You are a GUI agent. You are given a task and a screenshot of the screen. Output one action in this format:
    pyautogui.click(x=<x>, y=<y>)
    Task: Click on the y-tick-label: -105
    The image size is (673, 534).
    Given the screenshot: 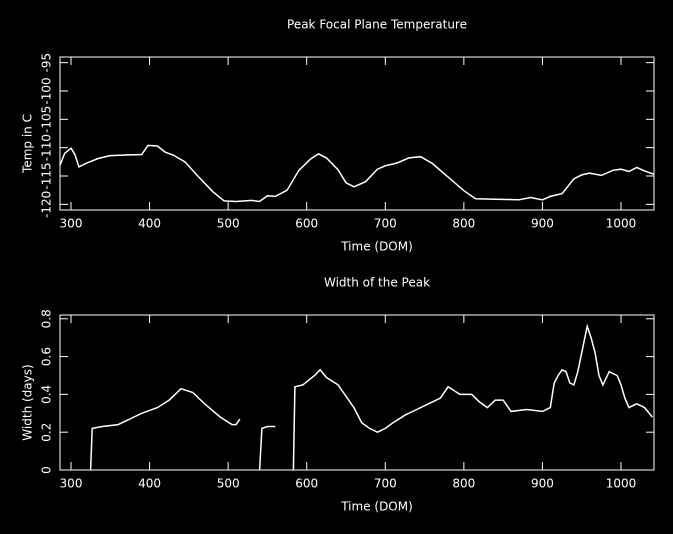 What is the action you would take?
    pyautogui.click(x=47, y=119)
    